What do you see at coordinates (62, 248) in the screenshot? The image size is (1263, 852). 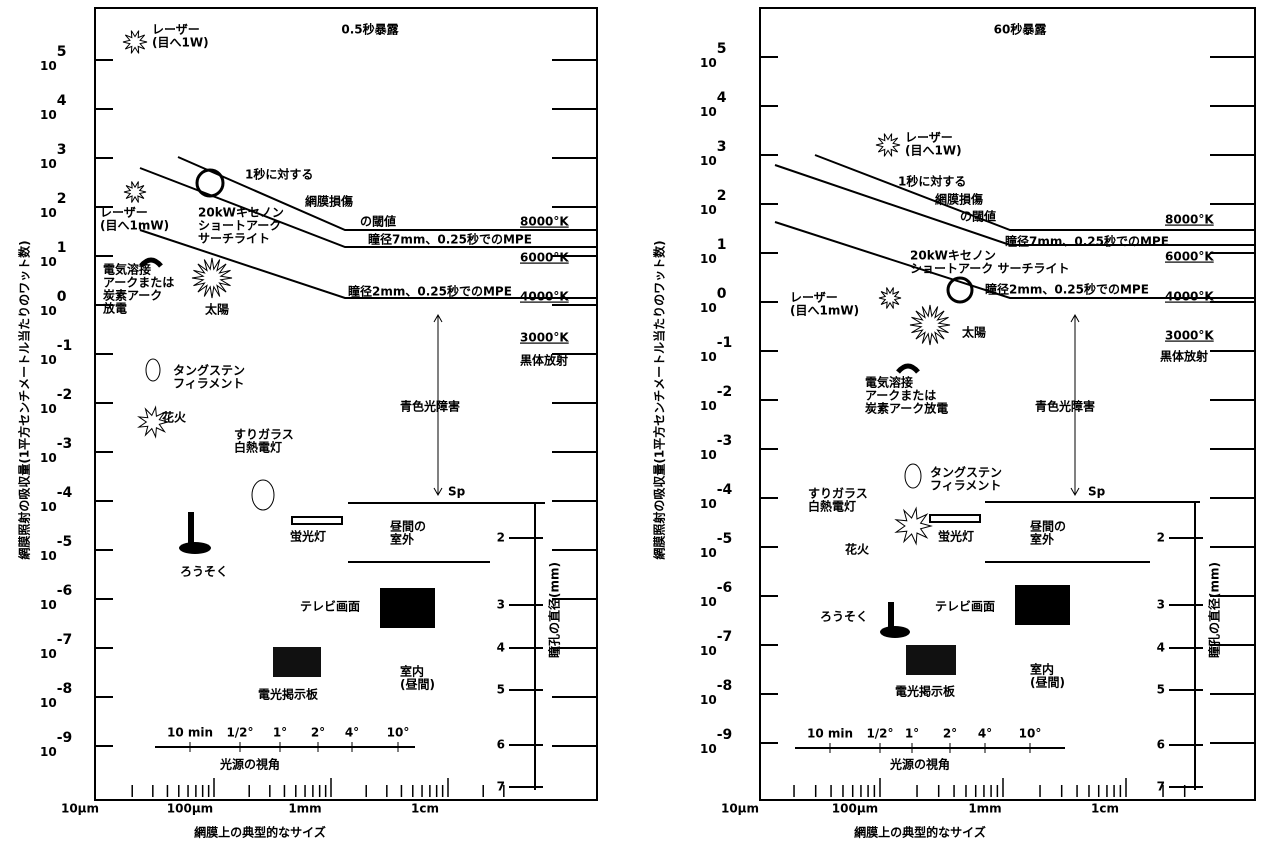 I see `y-tick-exponent: 1` at bounding box center [62, 248].